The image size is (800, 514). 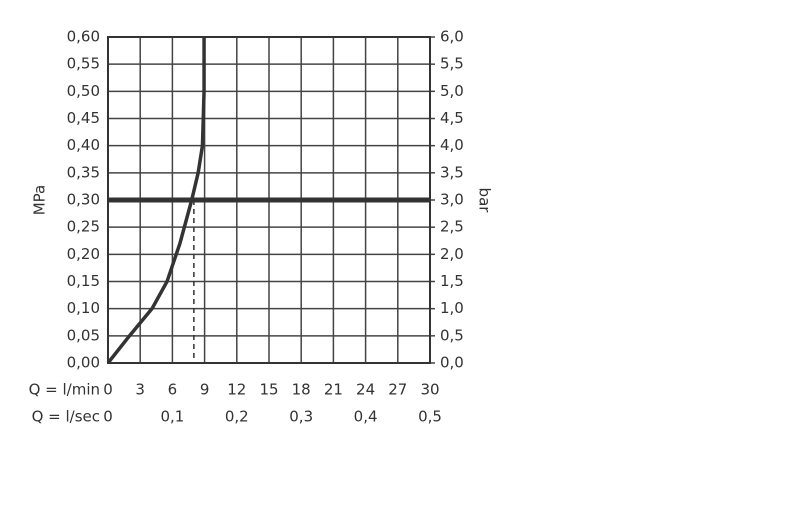 I want to click on x2-tick-label: 0,5, so click(x=430, y=417).